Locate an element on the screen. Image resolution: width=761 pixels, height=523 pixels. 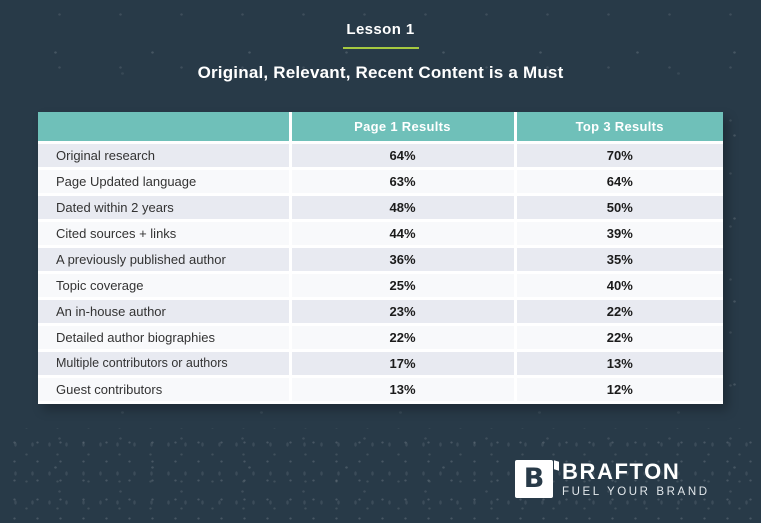
brand-footer: B BRAFTON FUEL YOUR BRAND is located at coordinates (612, 479).